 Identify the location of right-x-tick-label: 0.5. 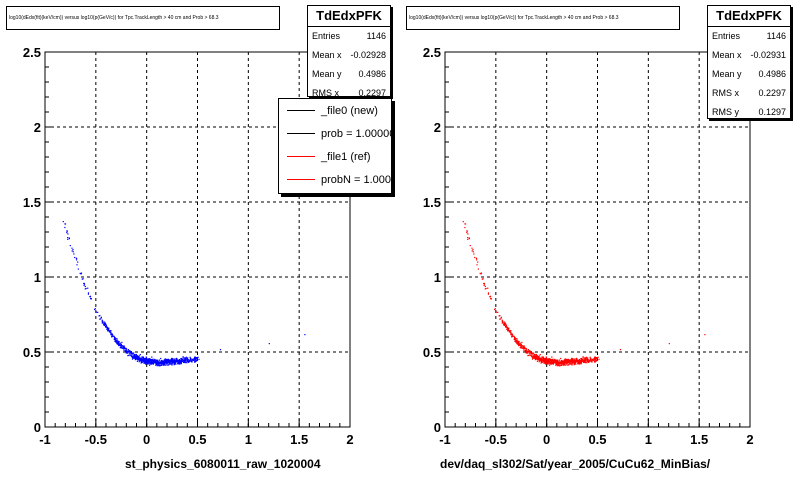
(597, 439).